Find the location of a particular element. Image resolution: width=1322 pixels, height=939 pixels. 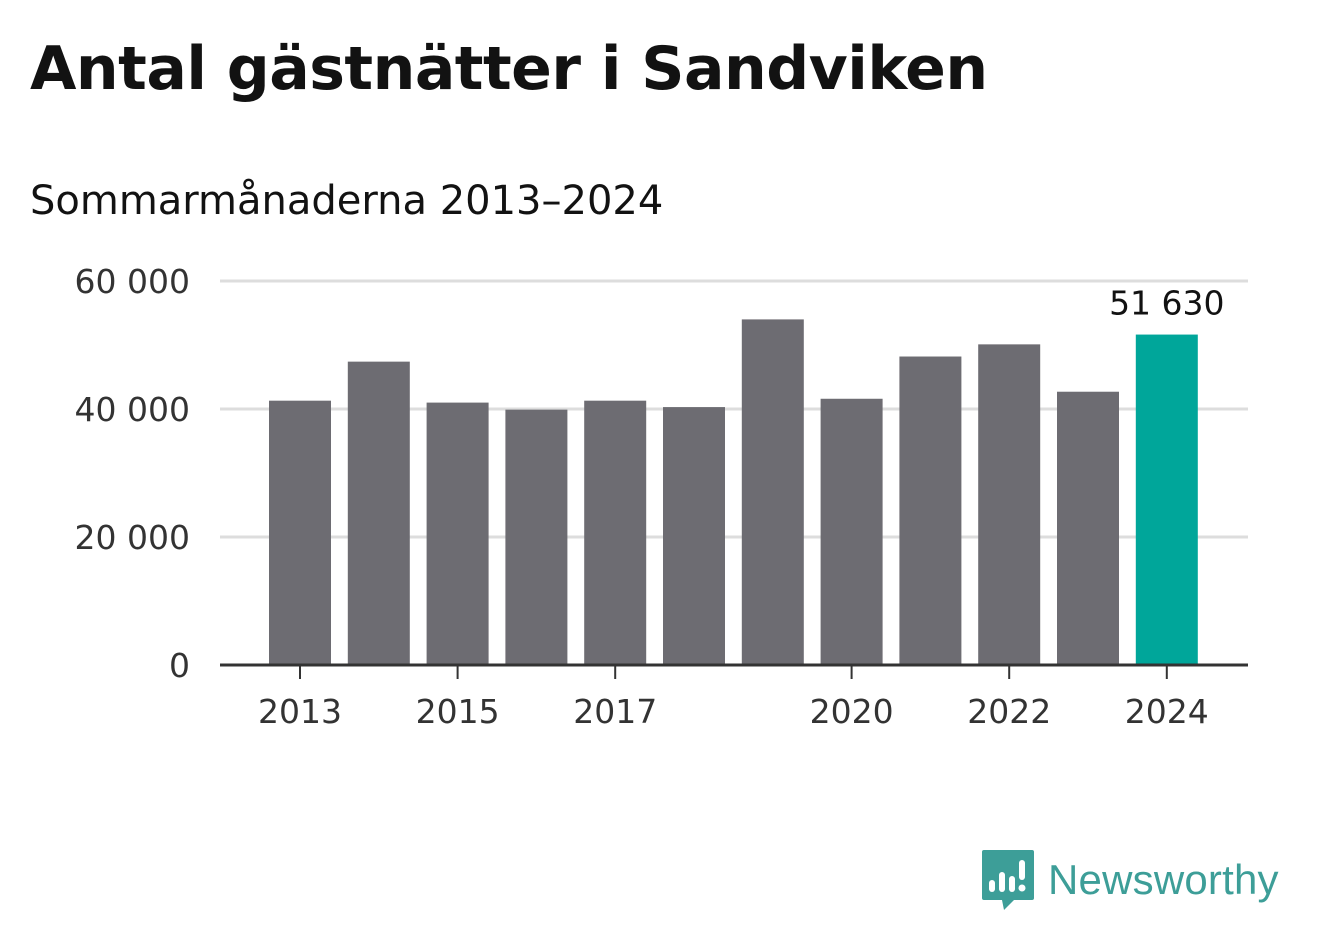

chart-title: Antal gästnätter i Sandviken is located at coordinates (509, 69).